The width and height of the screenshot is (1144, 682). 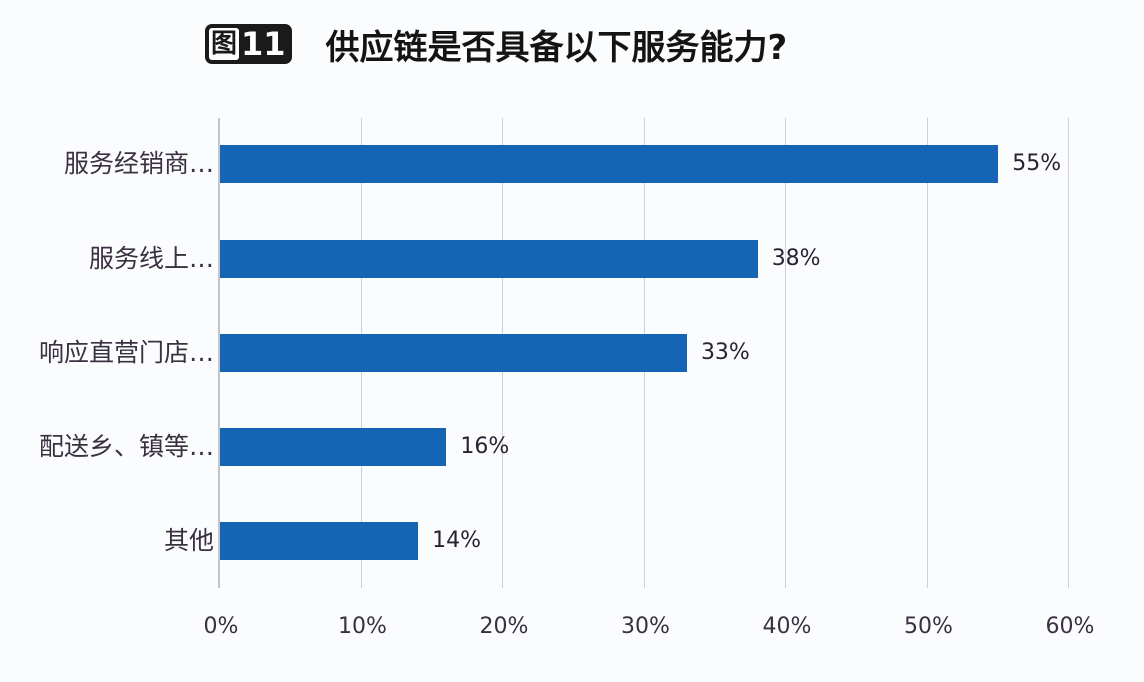 I want to click on bar-value-label: 38%, so click(x=796, y=258).